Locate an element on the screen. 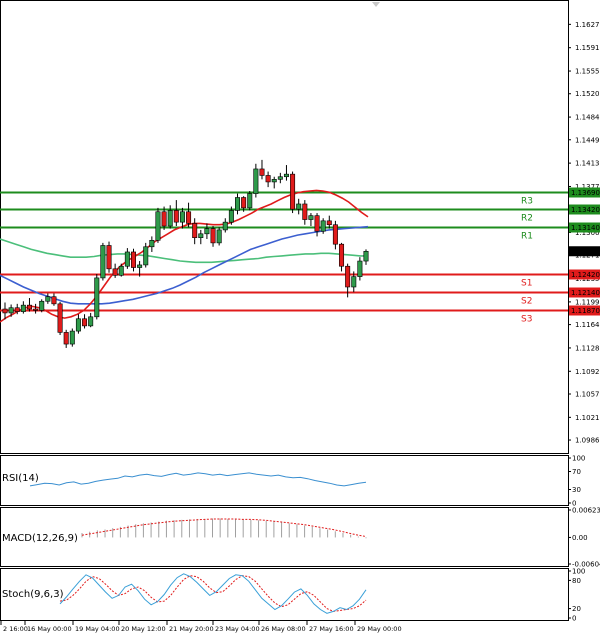  price-tick-label: 1.11280 is located at coordinates (587, 348).